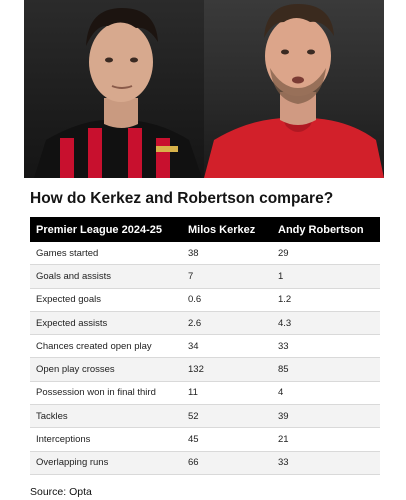 The width and height of the screenshot is (406, 500). I want to click on stat-label: Interceptions, so click(63, 440).